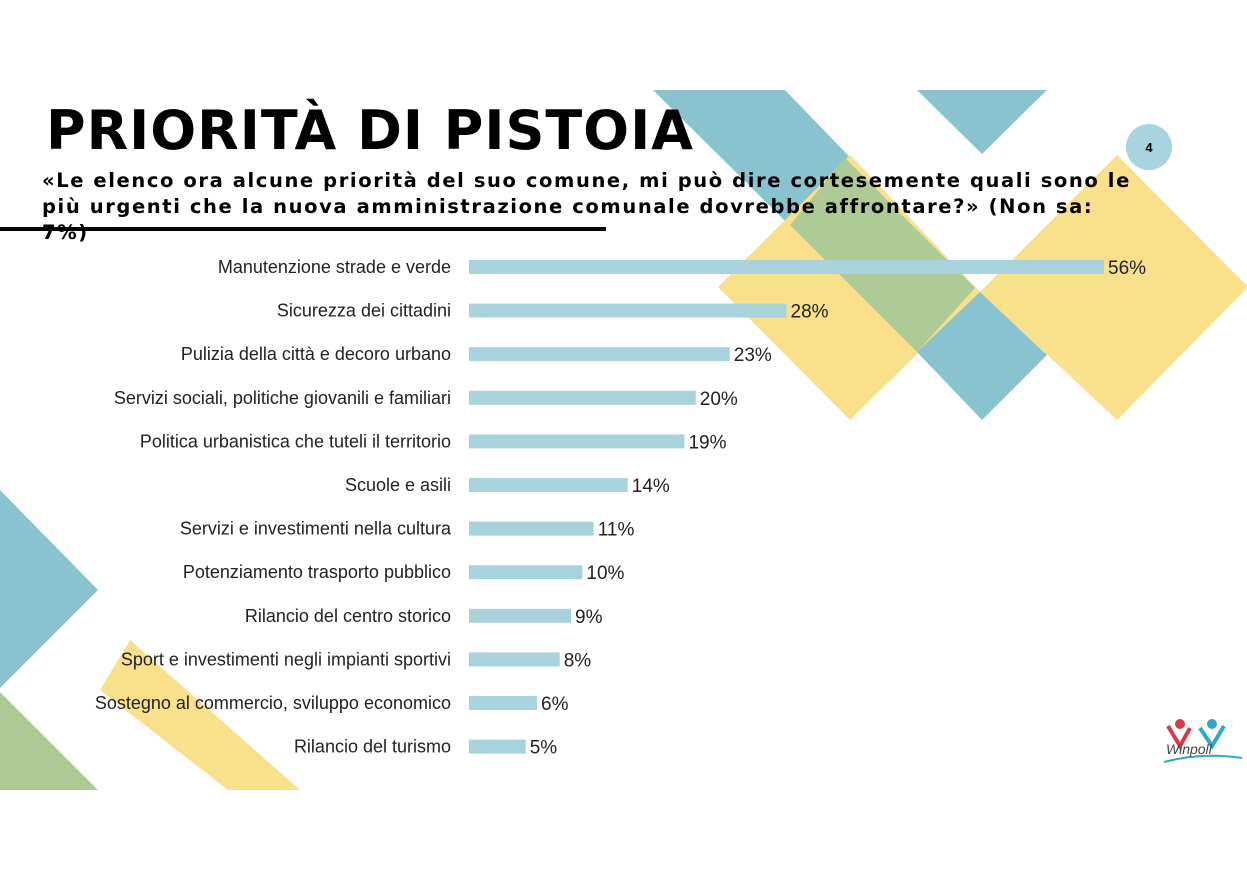 The height and width of the screenshot is (880, 1247). Describe the element at coordinates (982, 122) in the screenshot. I see `deco-teal-triangle-right` at that location.